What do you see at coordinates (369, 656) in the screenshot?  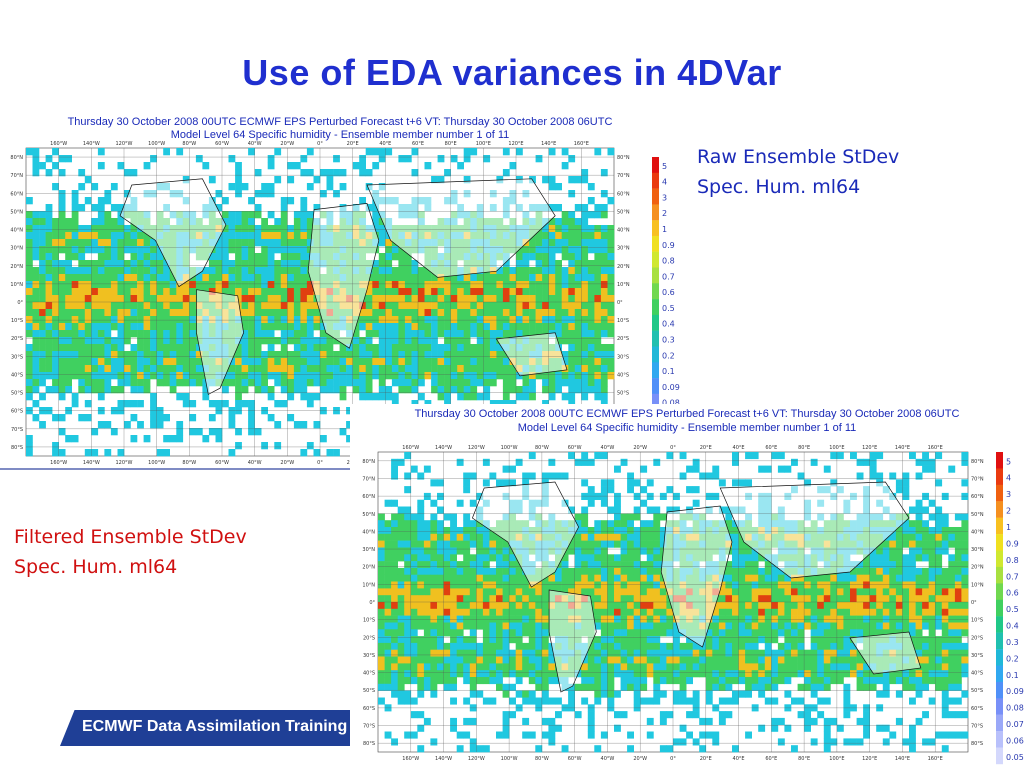 I see `filtered-lat-label: 30°S` at bounding box center [369, 656].